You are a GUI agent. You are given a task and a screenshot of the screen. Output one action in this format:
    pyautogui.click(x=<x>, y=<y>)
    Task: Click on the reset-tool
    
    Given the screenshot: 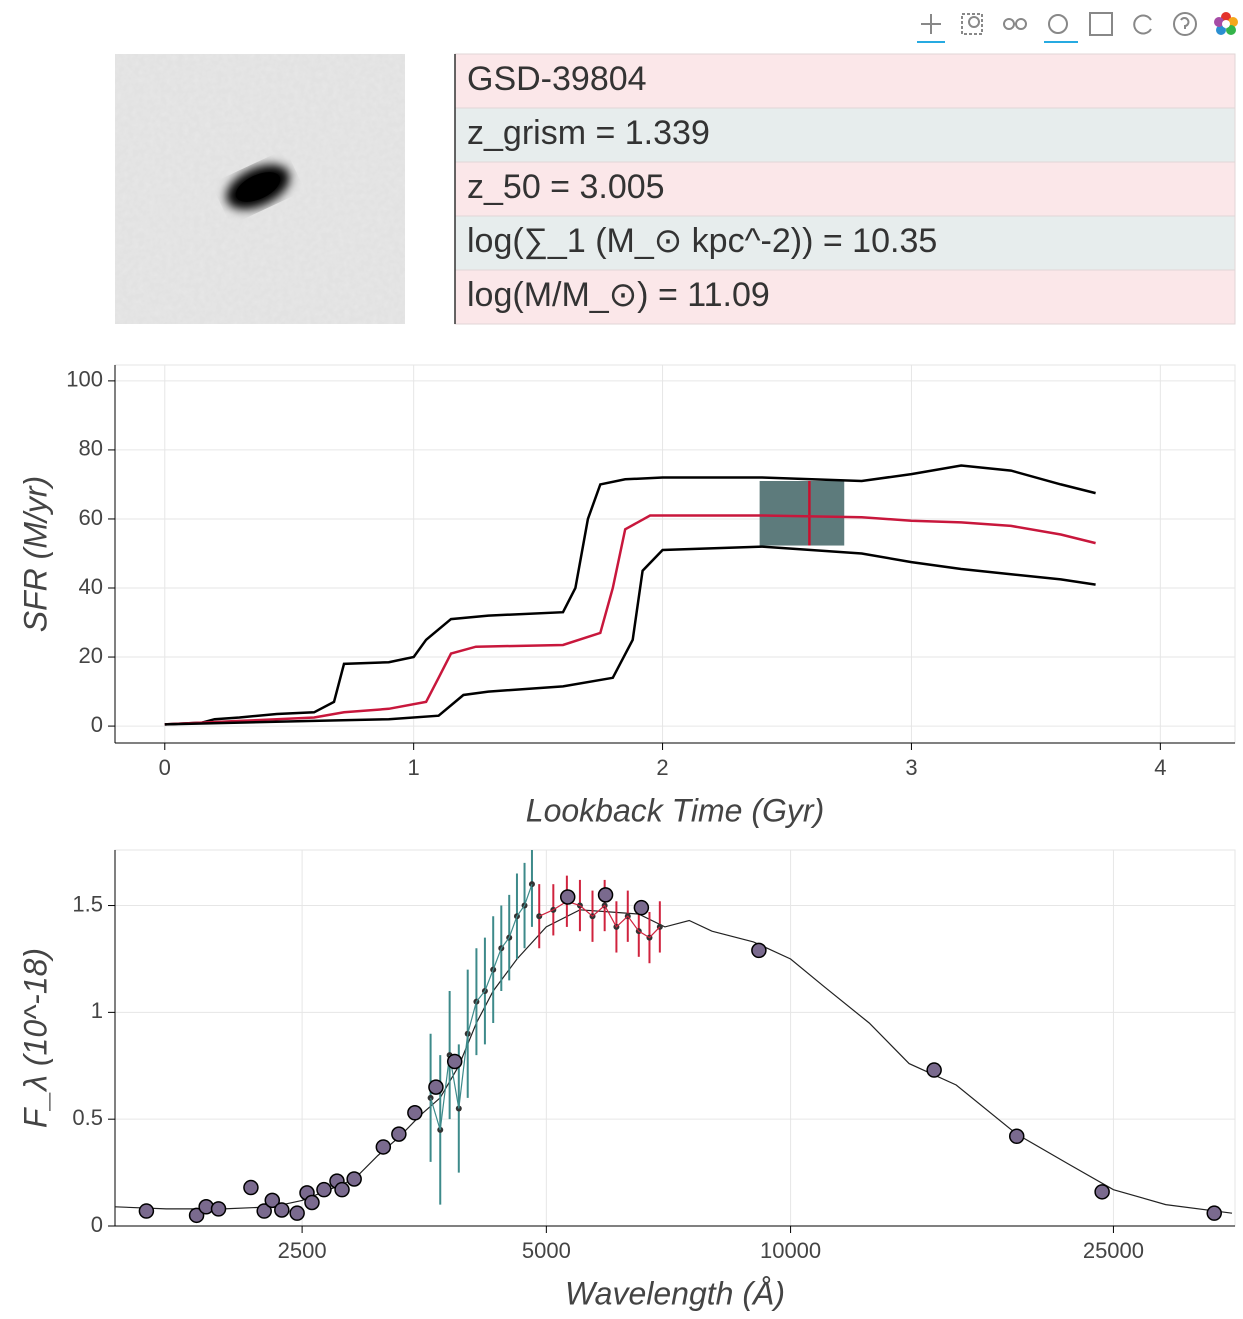 What is the action you would take?
    pyautogui.click(x=1142, y=24)
    